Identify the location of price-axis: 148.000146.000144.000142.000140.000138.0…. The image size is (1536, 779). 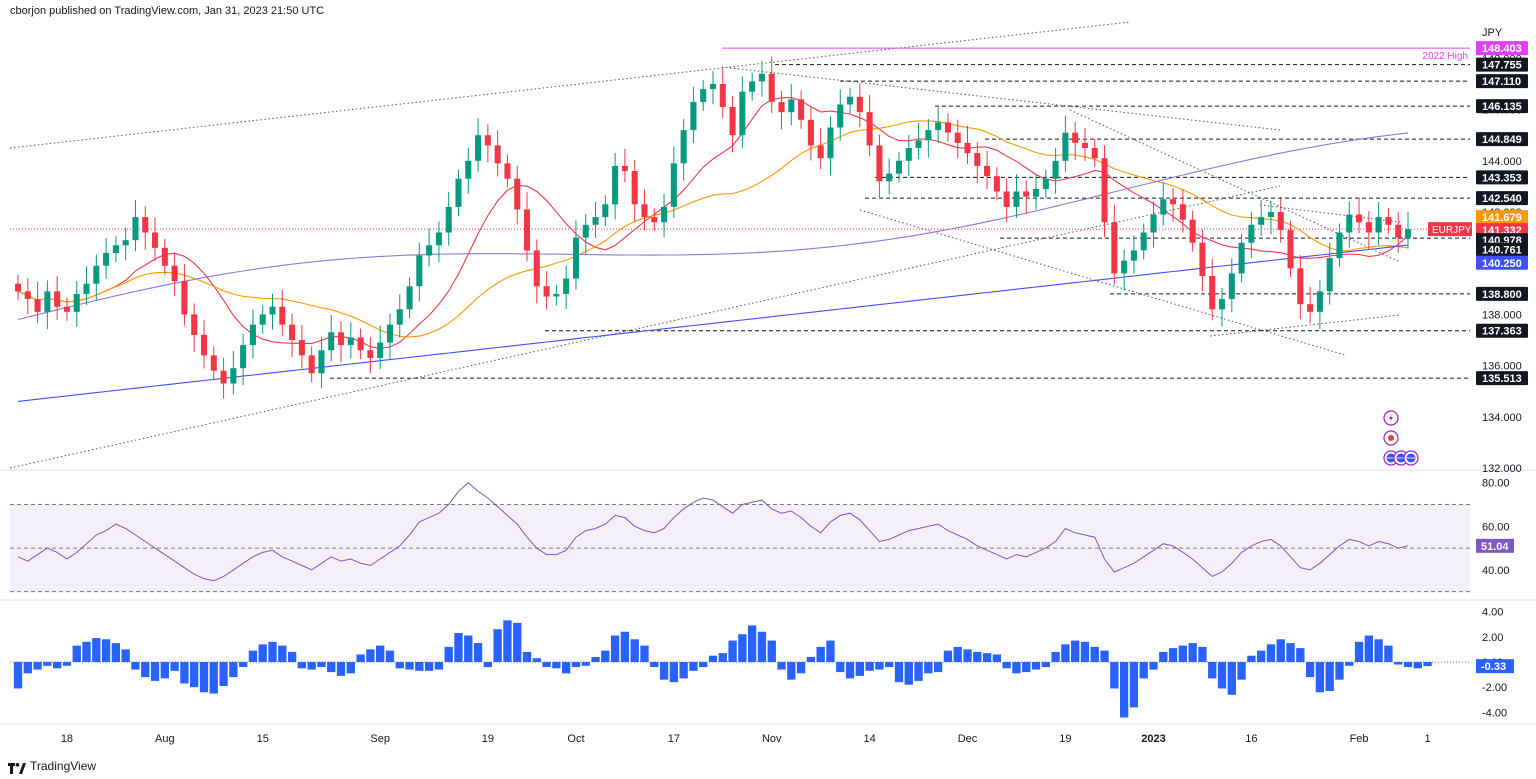
(1478, 373).